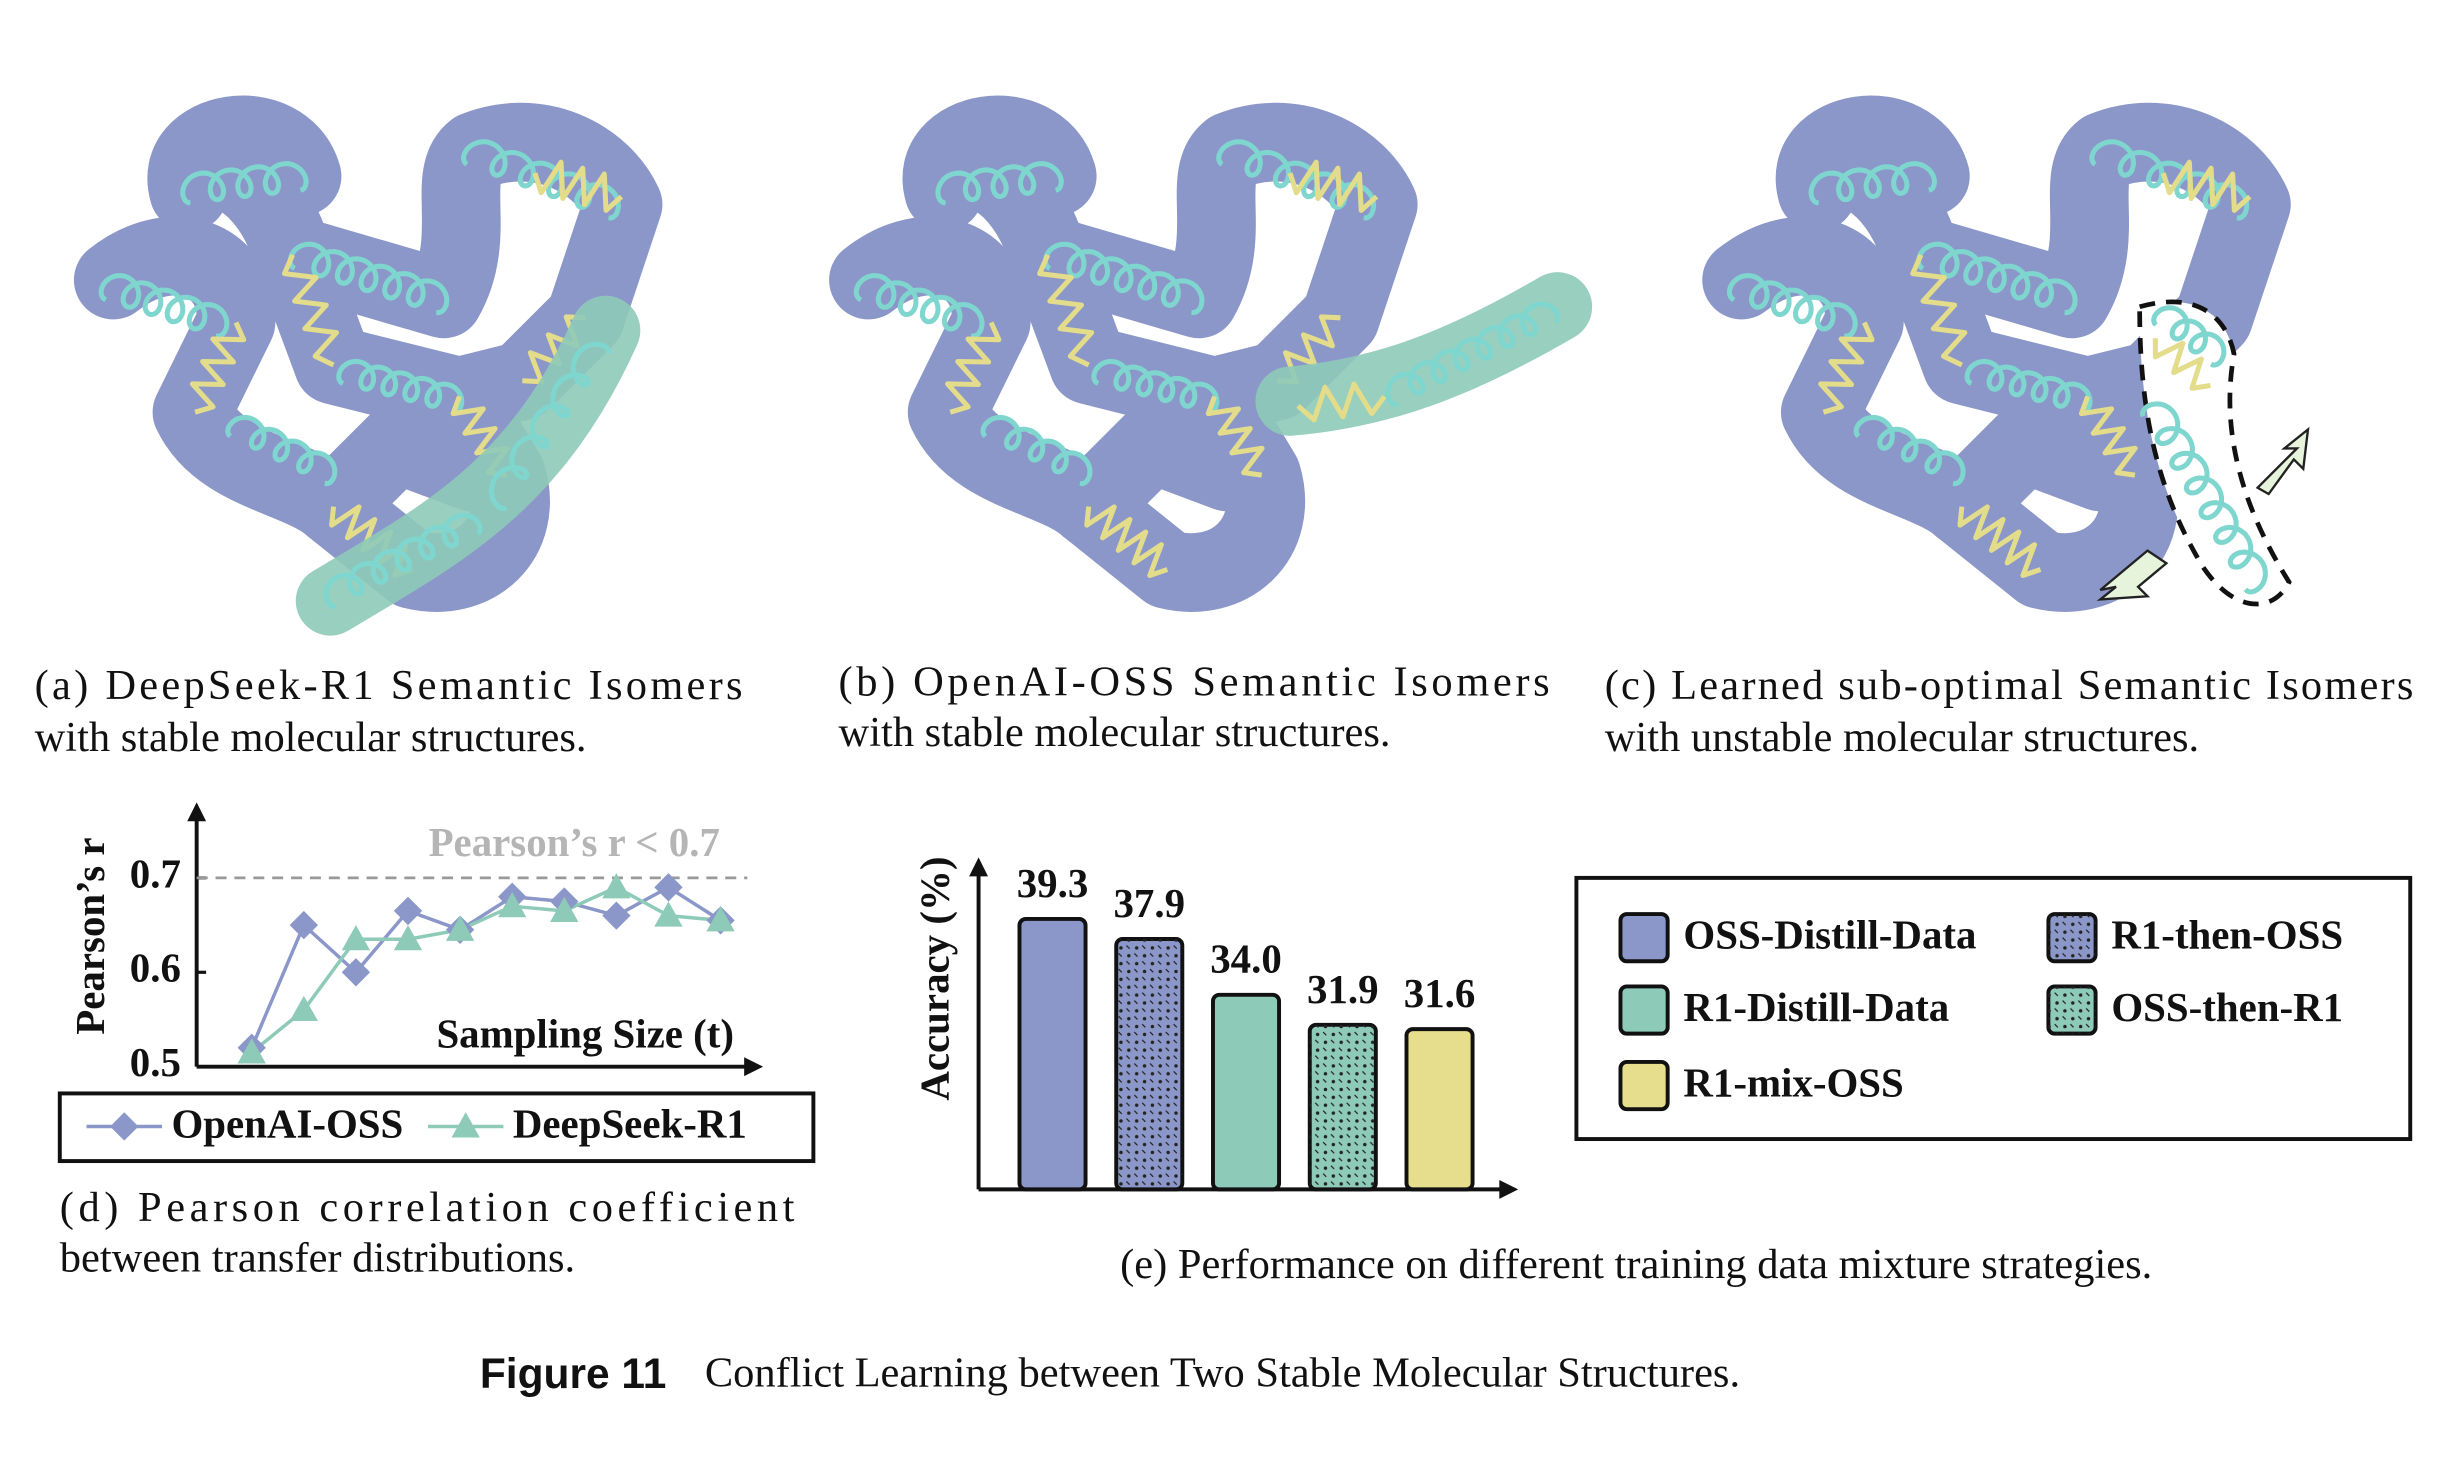 The image size is (2448, 1460). I want to click on dashed-chain, so click(2214, 453).